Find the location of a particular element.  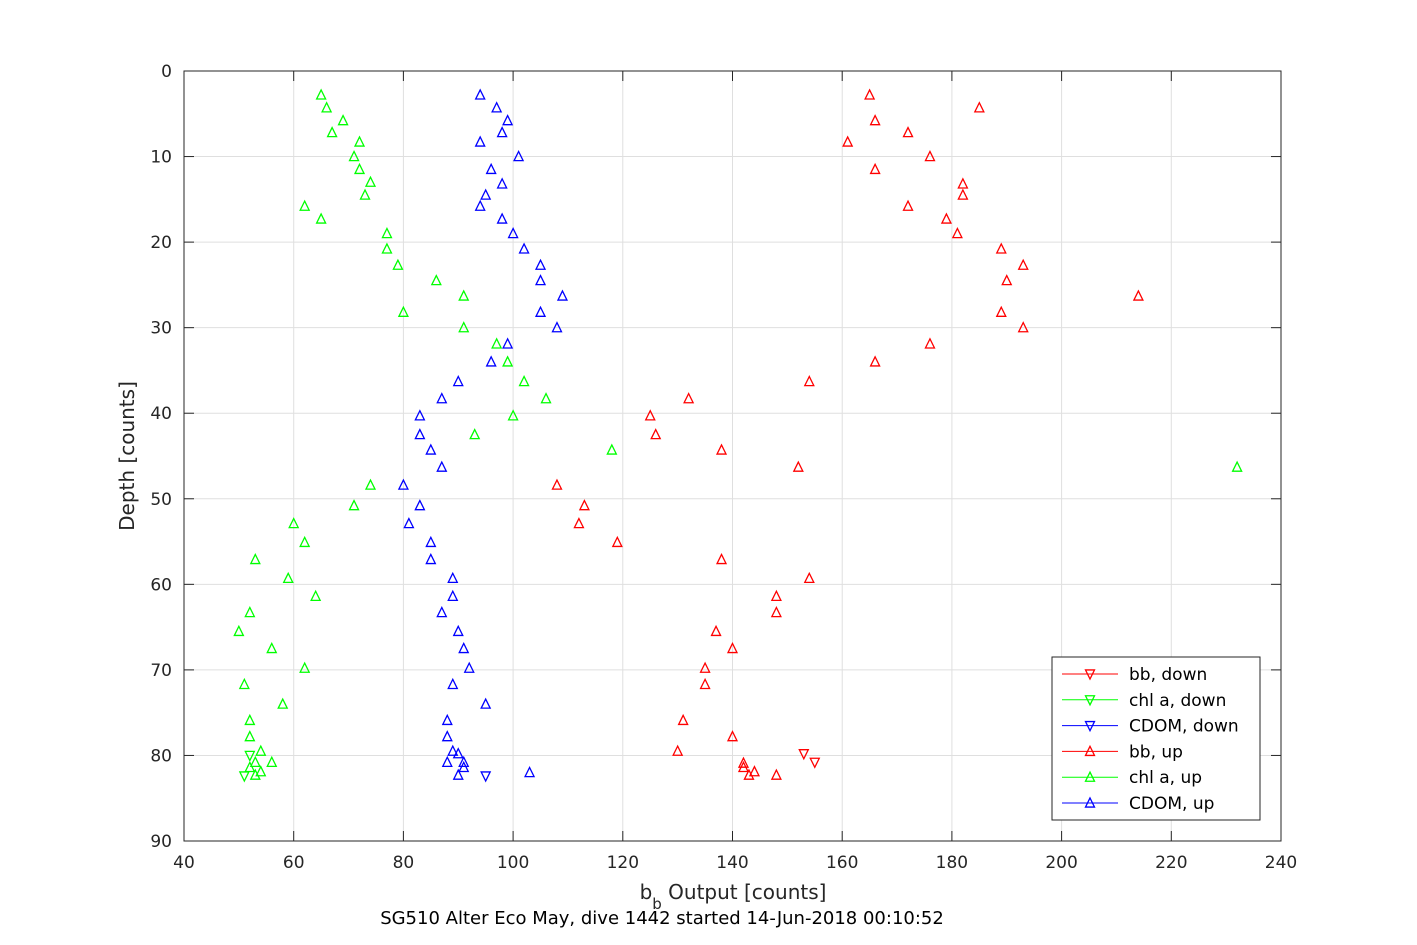

y-tick-label: 80 is located at coordinates (161, 756).